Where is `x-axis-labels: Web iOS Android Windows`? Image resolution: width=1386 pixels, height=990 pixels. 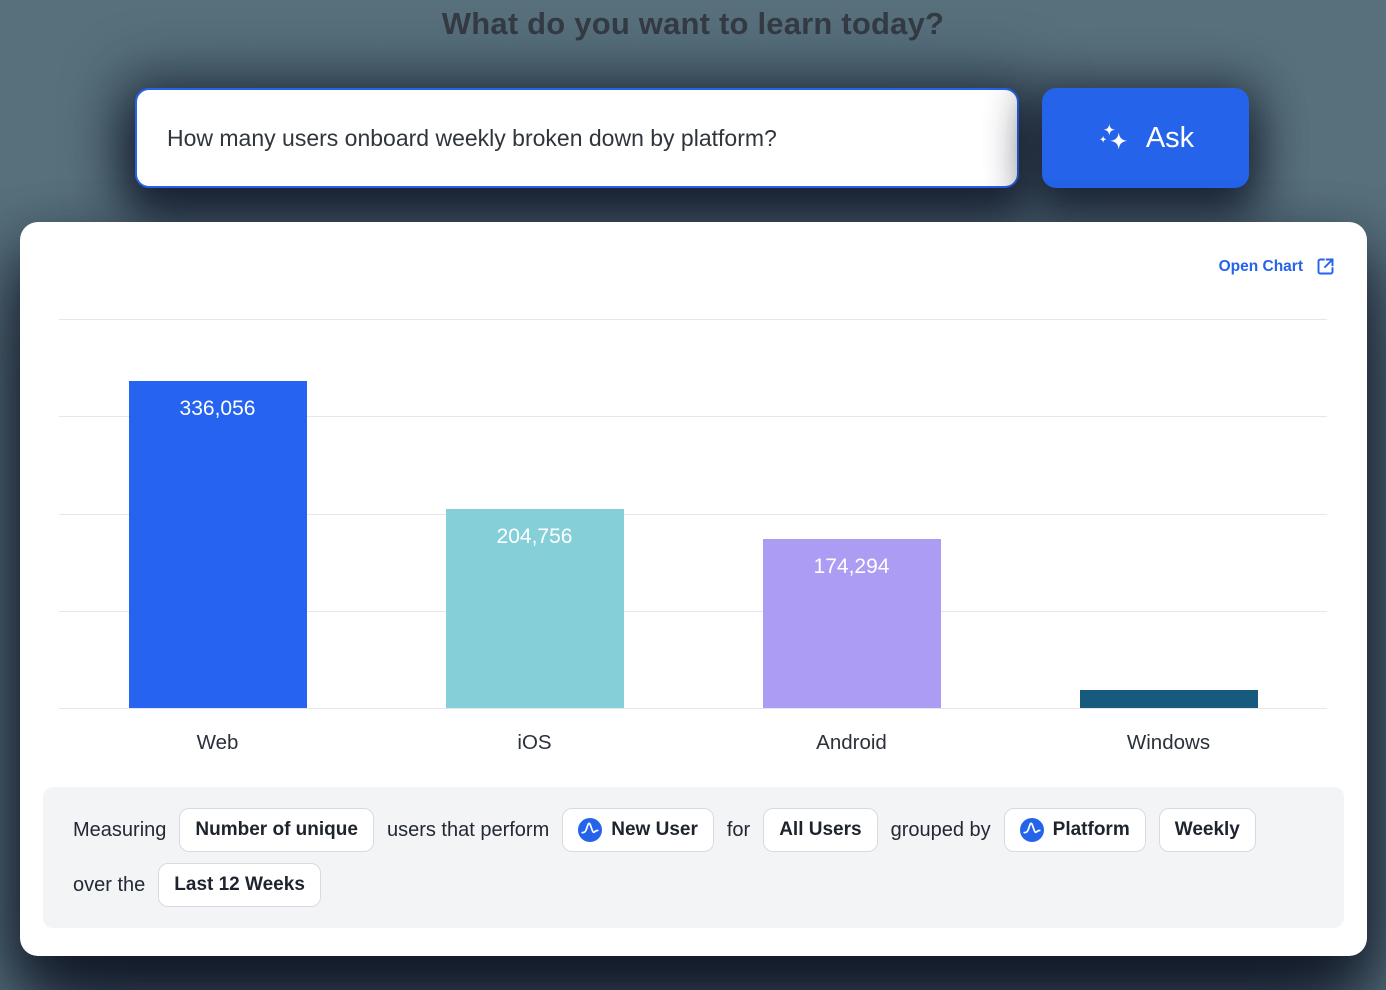 x-axis-labels: Web iOS Android Windows is located at coordinates (693, 743).